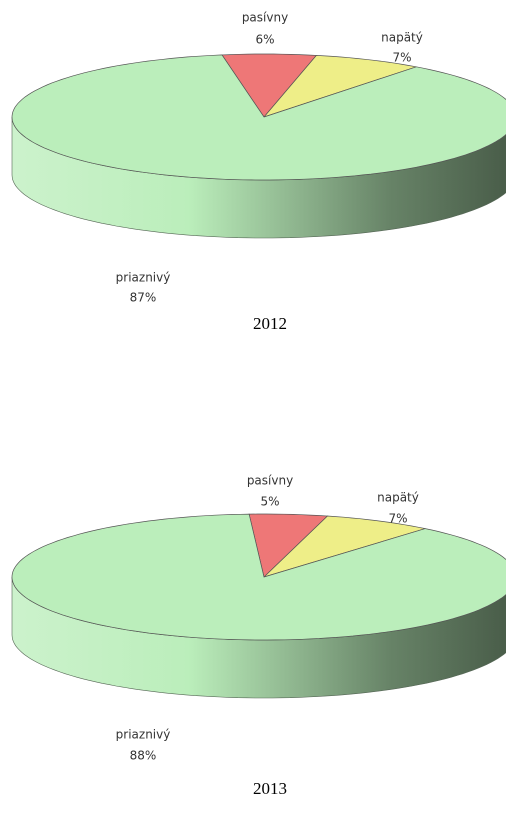 This screenshot has height=829, width=506. I want to click on slice-value: 88%, so click(143, 756).